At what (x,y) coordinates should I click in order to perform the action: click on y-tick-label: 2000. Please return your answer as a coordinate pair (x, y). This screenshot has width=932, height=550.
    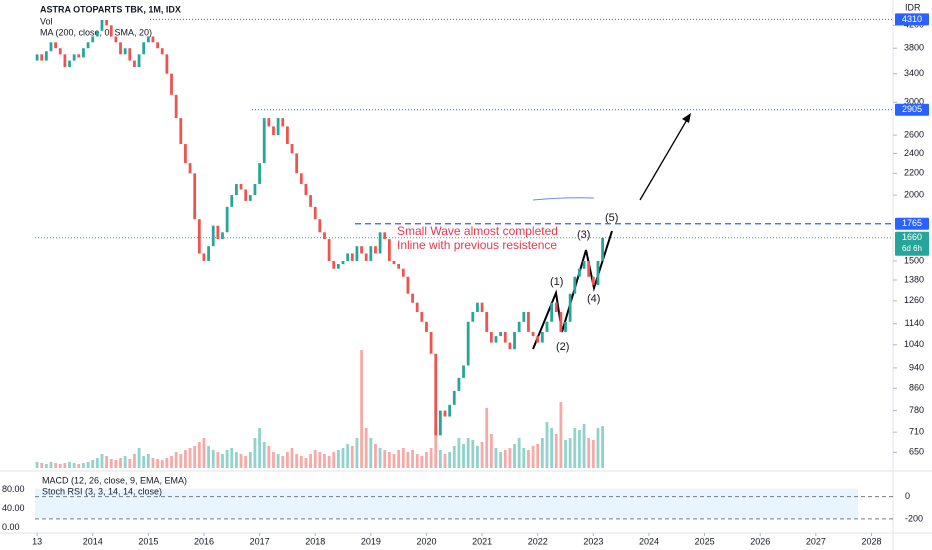
    Looking at the image, I should click on (914, 194).